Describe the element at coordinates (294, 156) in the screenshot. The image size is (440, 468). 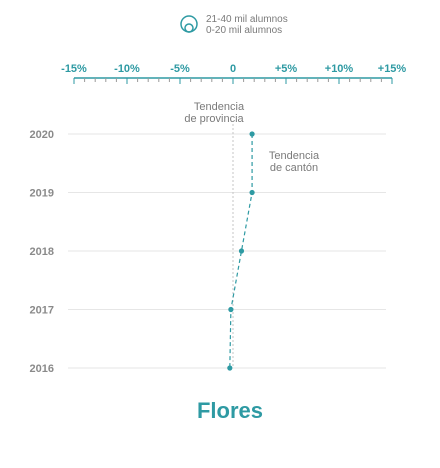
I see `canton-trend-line1: Tendencia` at that location.